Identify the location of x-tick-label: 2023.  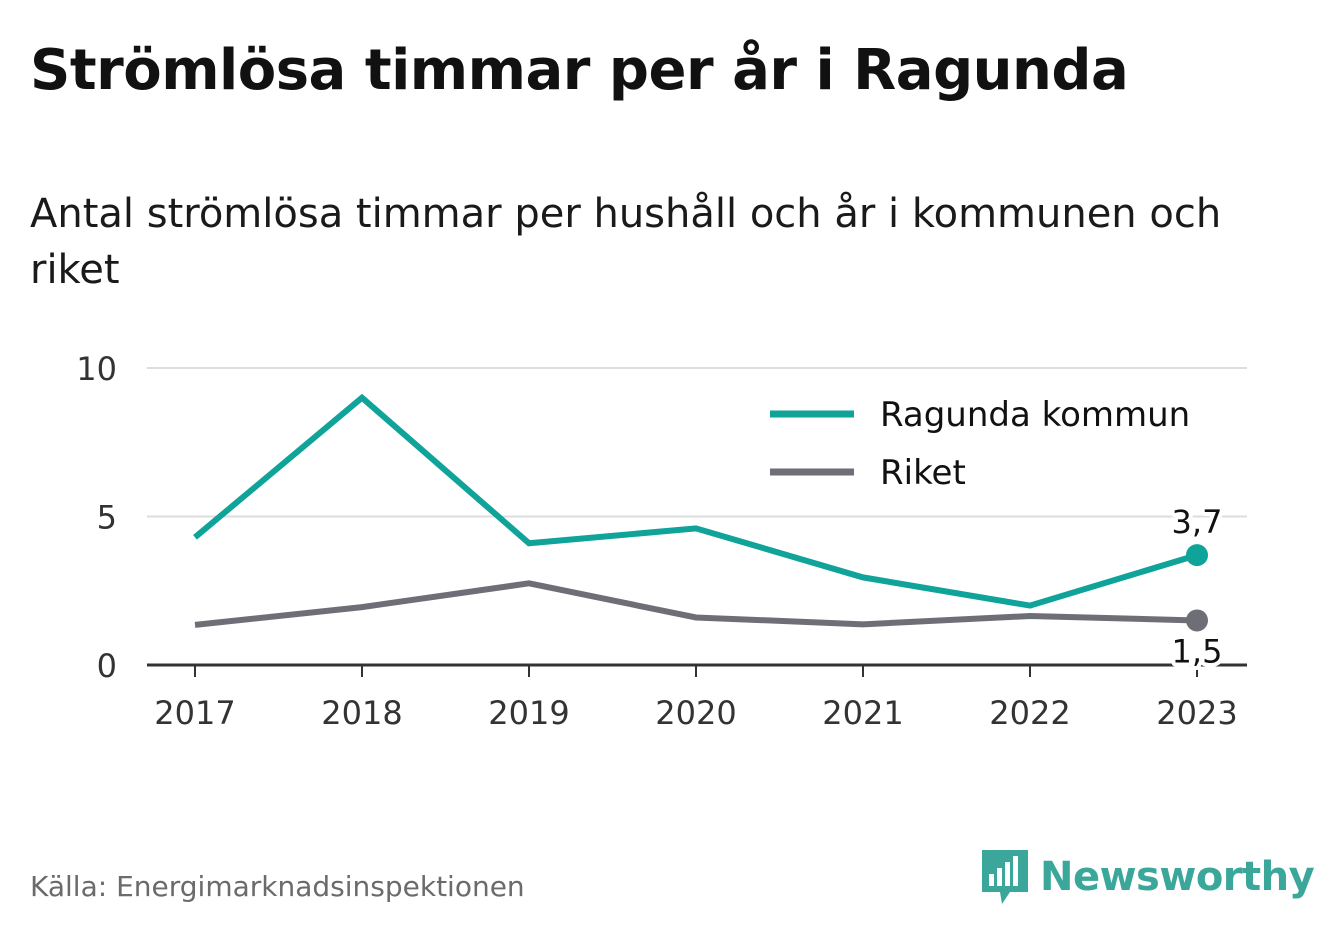
(1196, 713).